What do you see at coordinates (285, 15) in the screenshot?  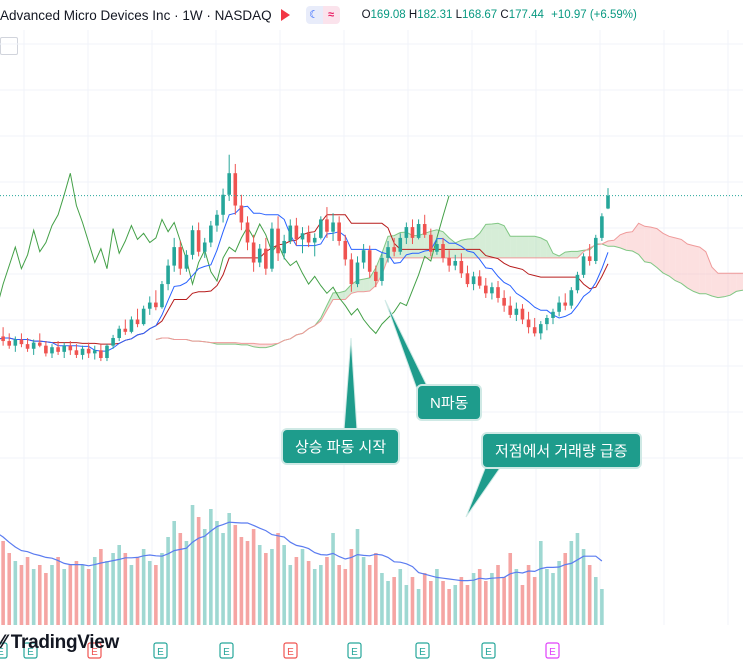 I see `flag-icon` at bounding box center [285, 15].